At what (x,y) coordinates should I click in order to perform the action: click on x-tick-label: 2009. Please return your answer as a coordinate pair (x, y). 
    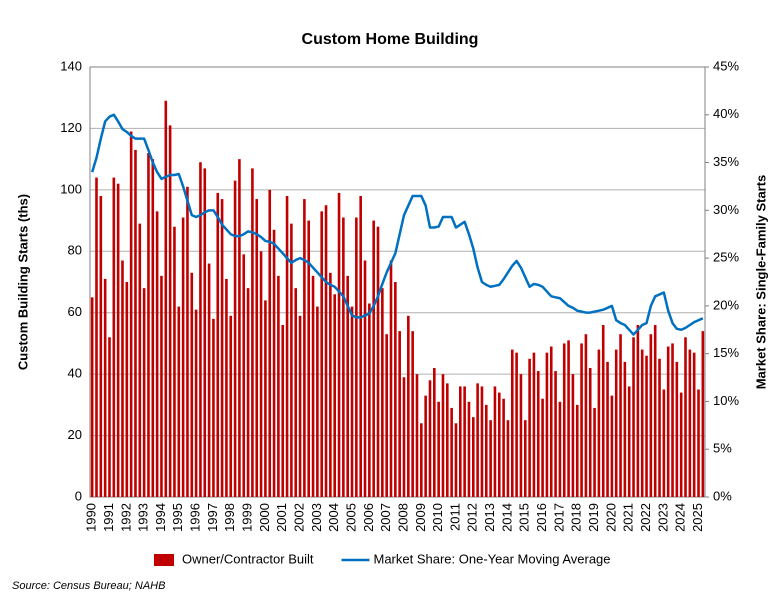
    Looking at the image, I should click on (420, 517).